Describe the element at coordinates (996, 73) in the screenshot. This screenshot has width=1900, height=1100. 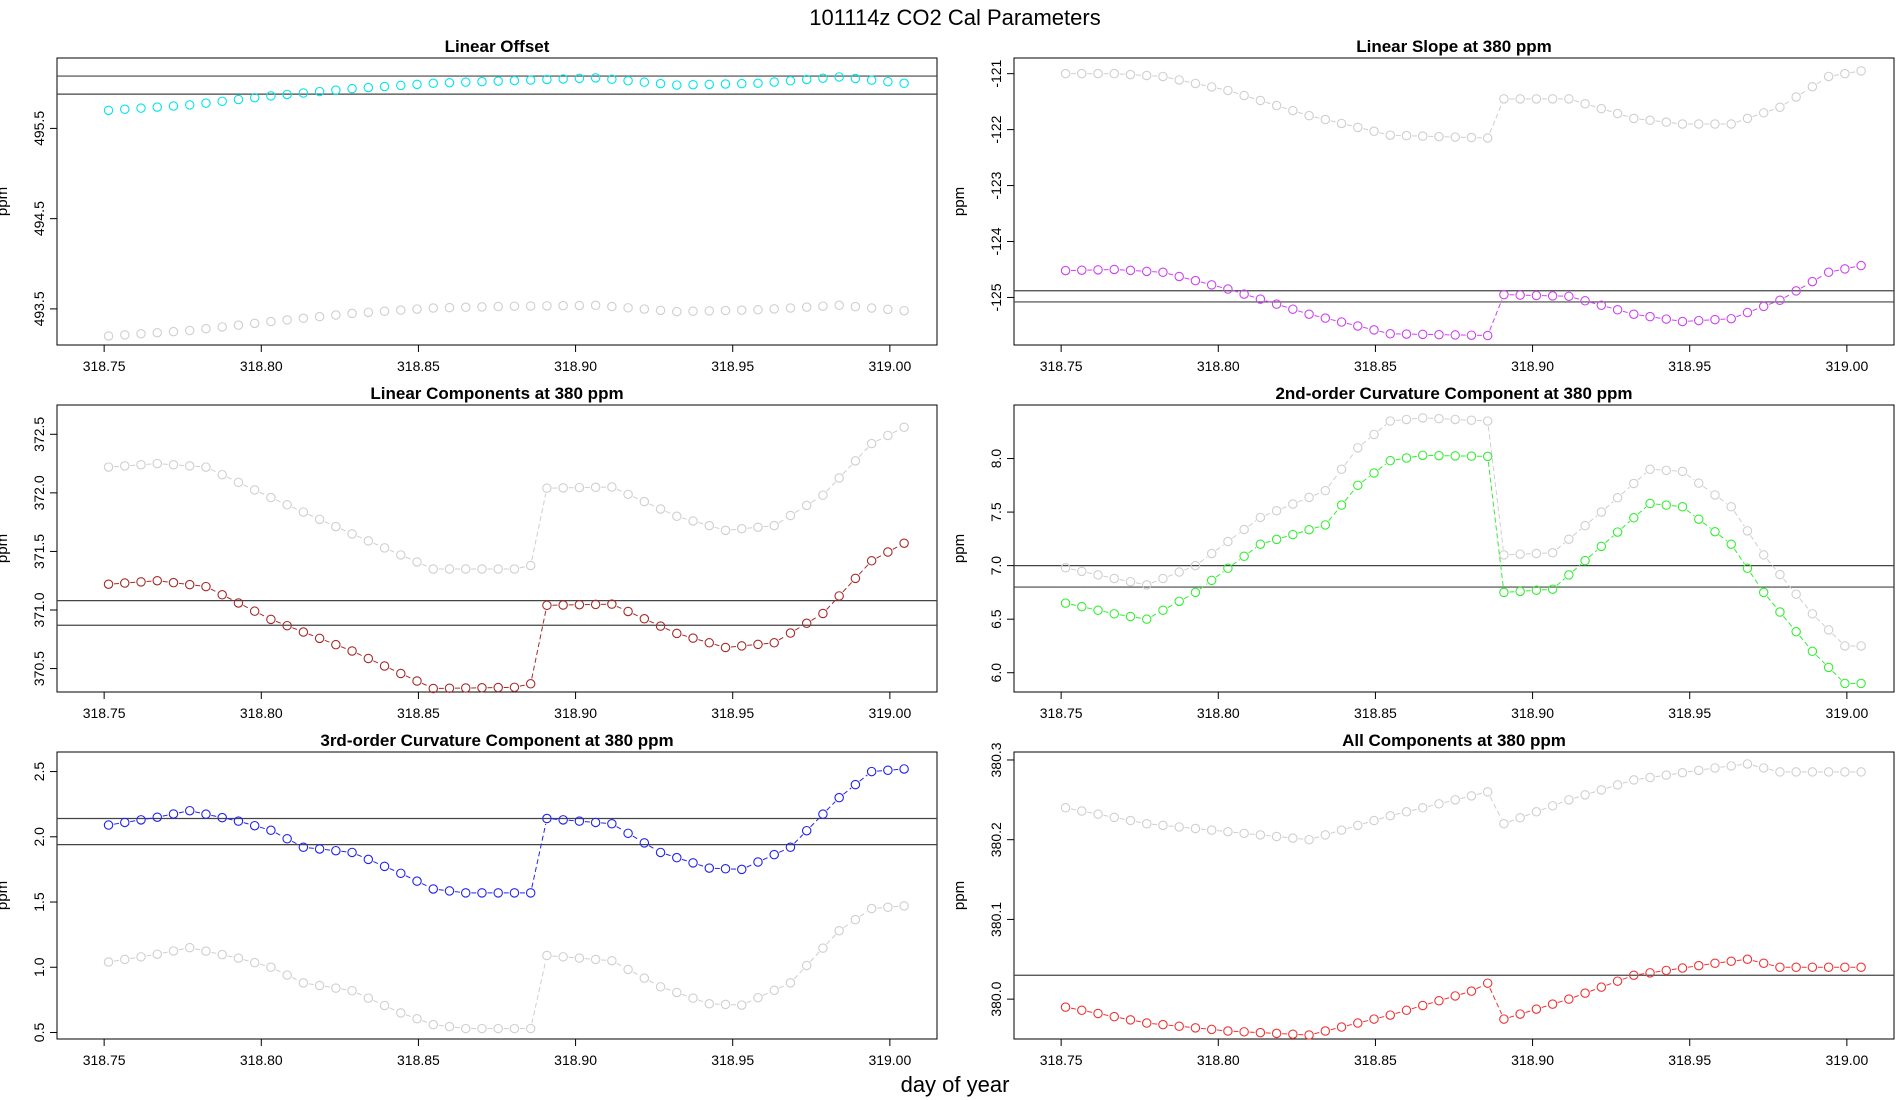
I see `y-tick-label: -121` at that location.